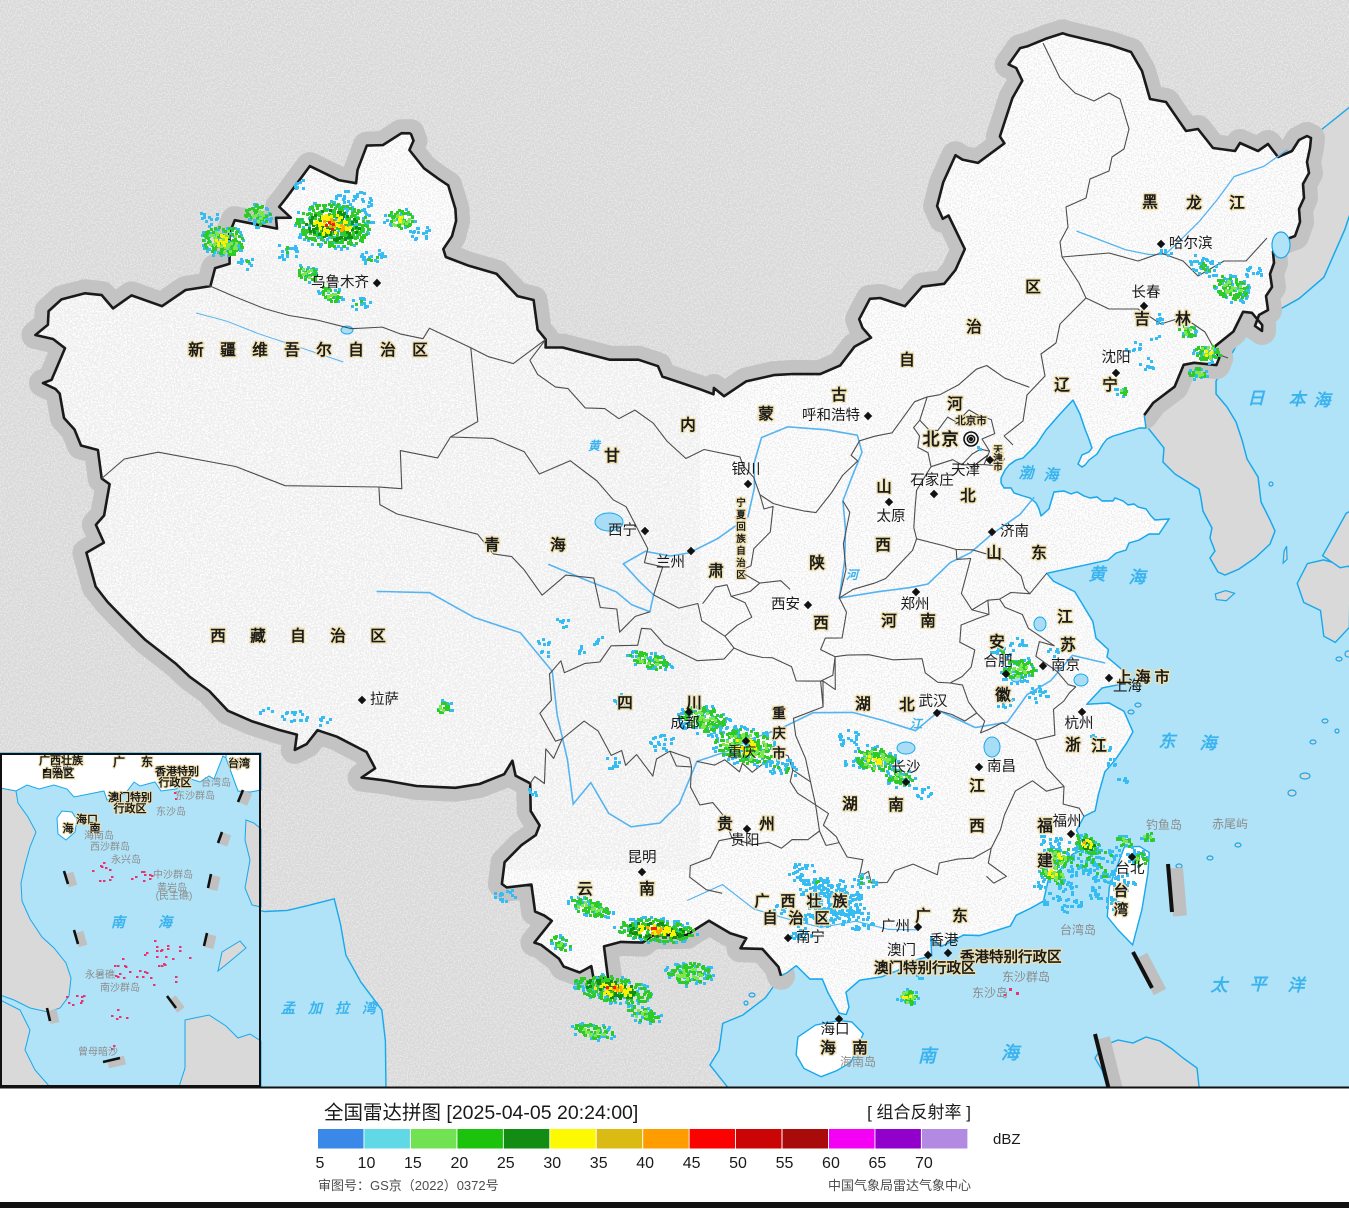 Image resolution: width=1349 pixels, height=1208 pixels. I want to click on svg-text: 疆, so click(228, 349).